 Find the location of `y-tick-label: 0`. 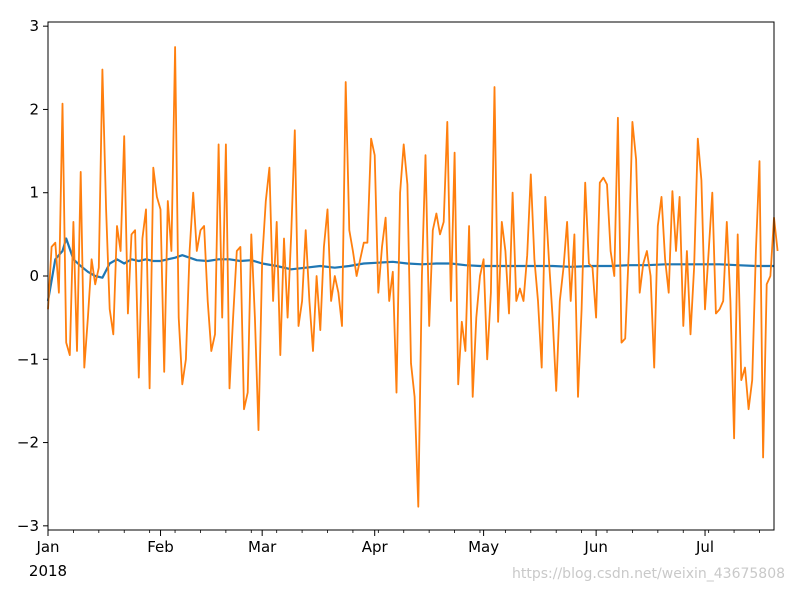

y-tick-label: 0 is located at coordinates (34, 276).